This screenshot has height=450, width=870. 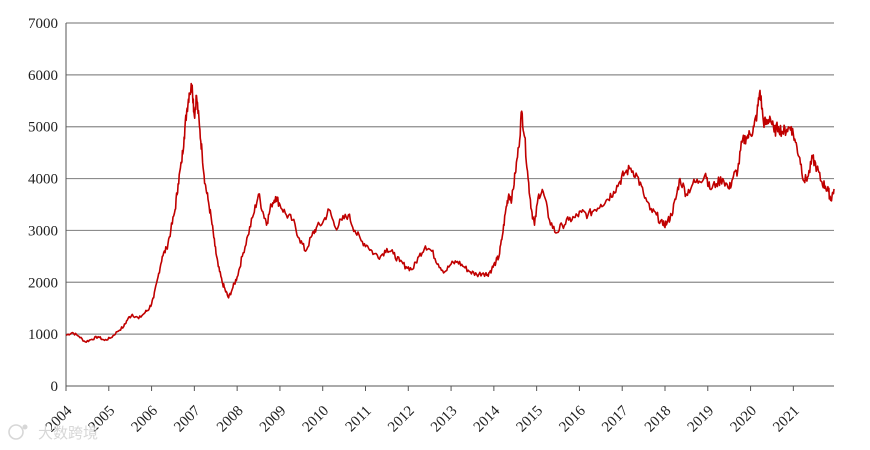 I want to click on x-tick-label: 2019, so click(x=701, y=419).